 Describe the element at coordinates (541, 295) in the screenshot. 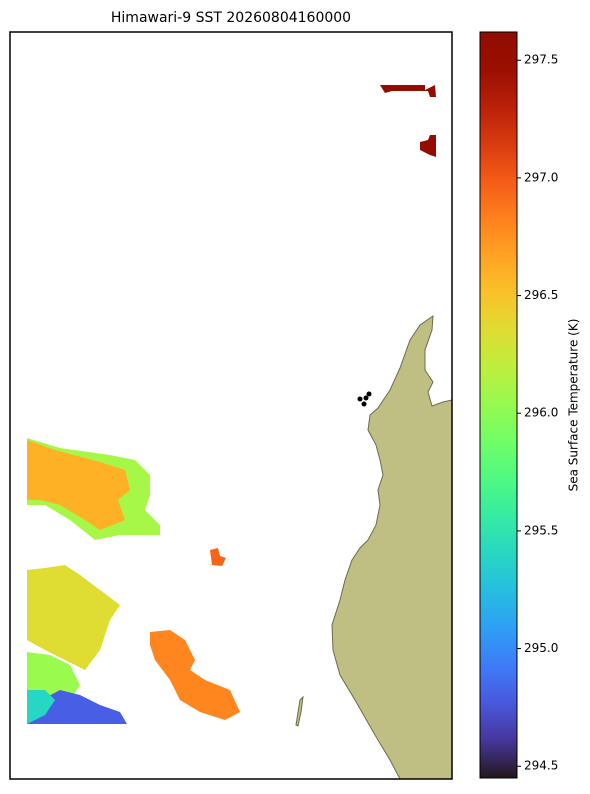

I see `colorbar-tick-label: 296.5` at that location.